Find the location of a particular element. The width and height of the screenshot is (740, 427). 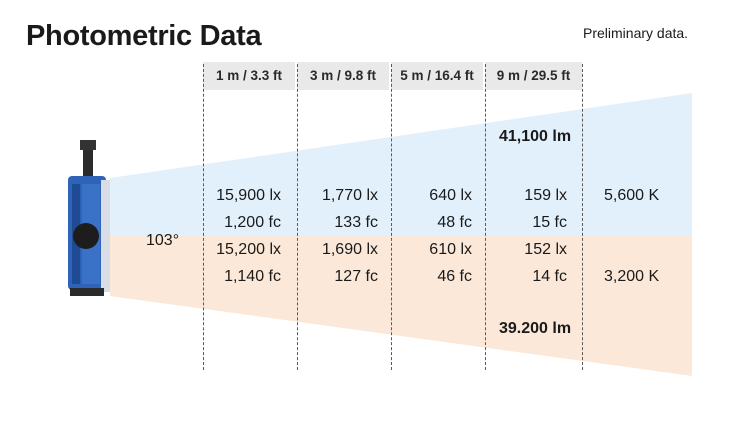

daylight-lux-5m: 640 lx is located at coordinates (450, 195).